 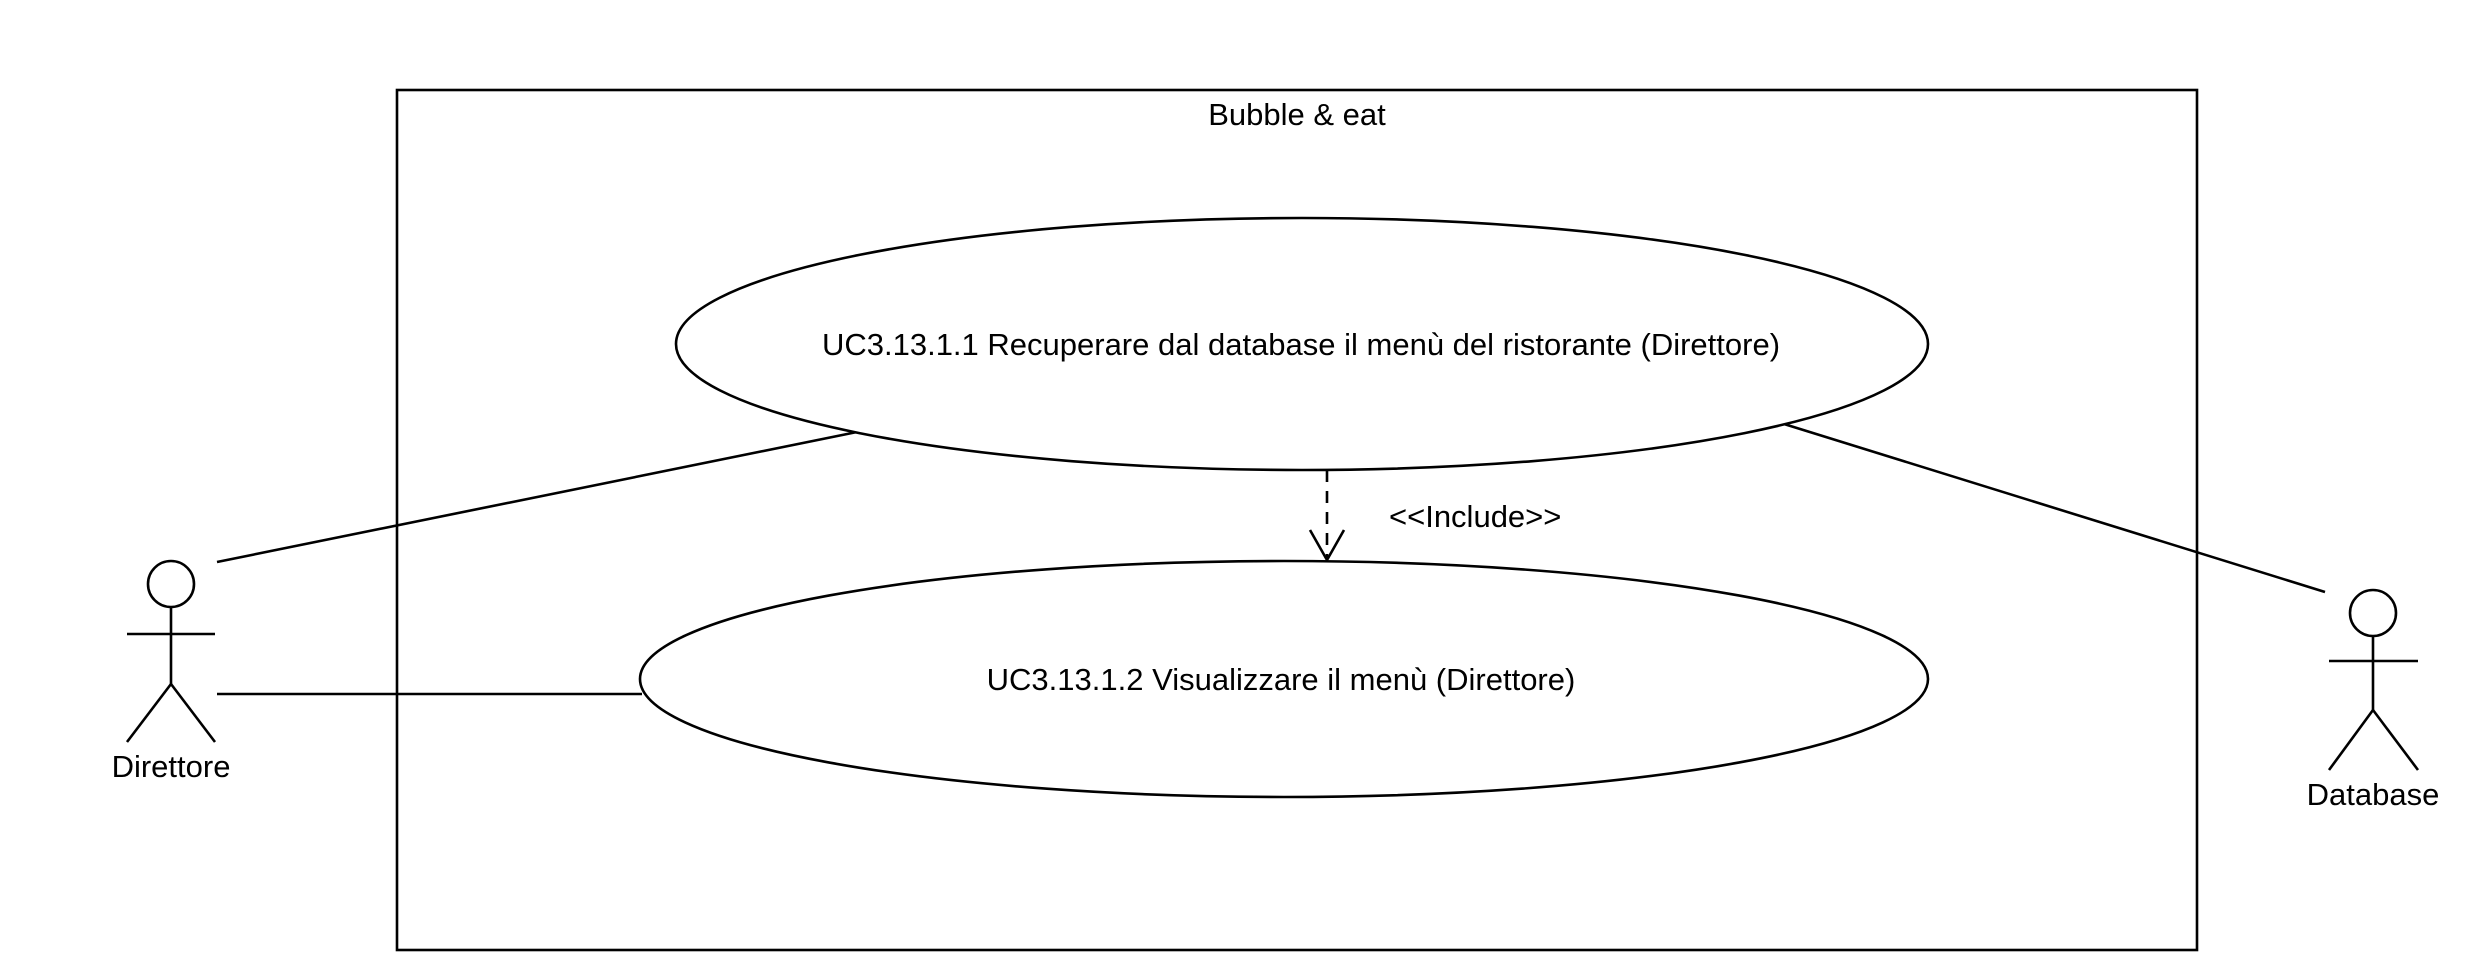 What do you see at coordinates (171, 766) in the screenshot?
I see `actor-direttore-name: Direttore` at bounding box center [171, 766].